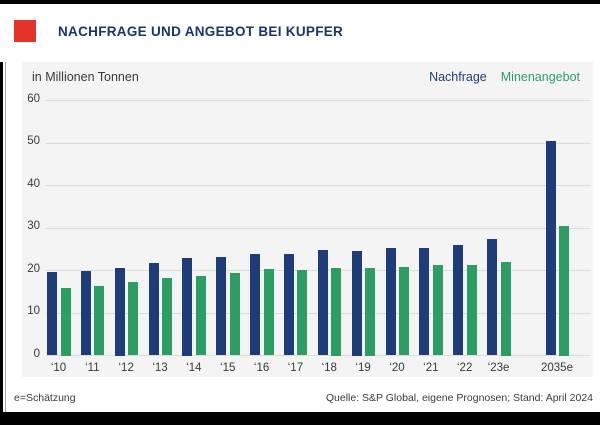 This screenshot has width=600, height=425. Describe the element at coordinates (228, 368) in the screenshot. I see `x-axis-tick-label: ‘15` at that location.